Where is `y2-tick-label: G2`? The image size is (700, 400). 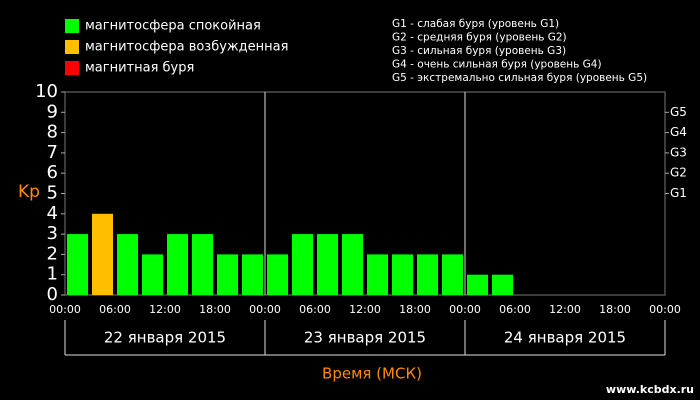 y2-tick-label: G2 is located at coordinates (678, 173).